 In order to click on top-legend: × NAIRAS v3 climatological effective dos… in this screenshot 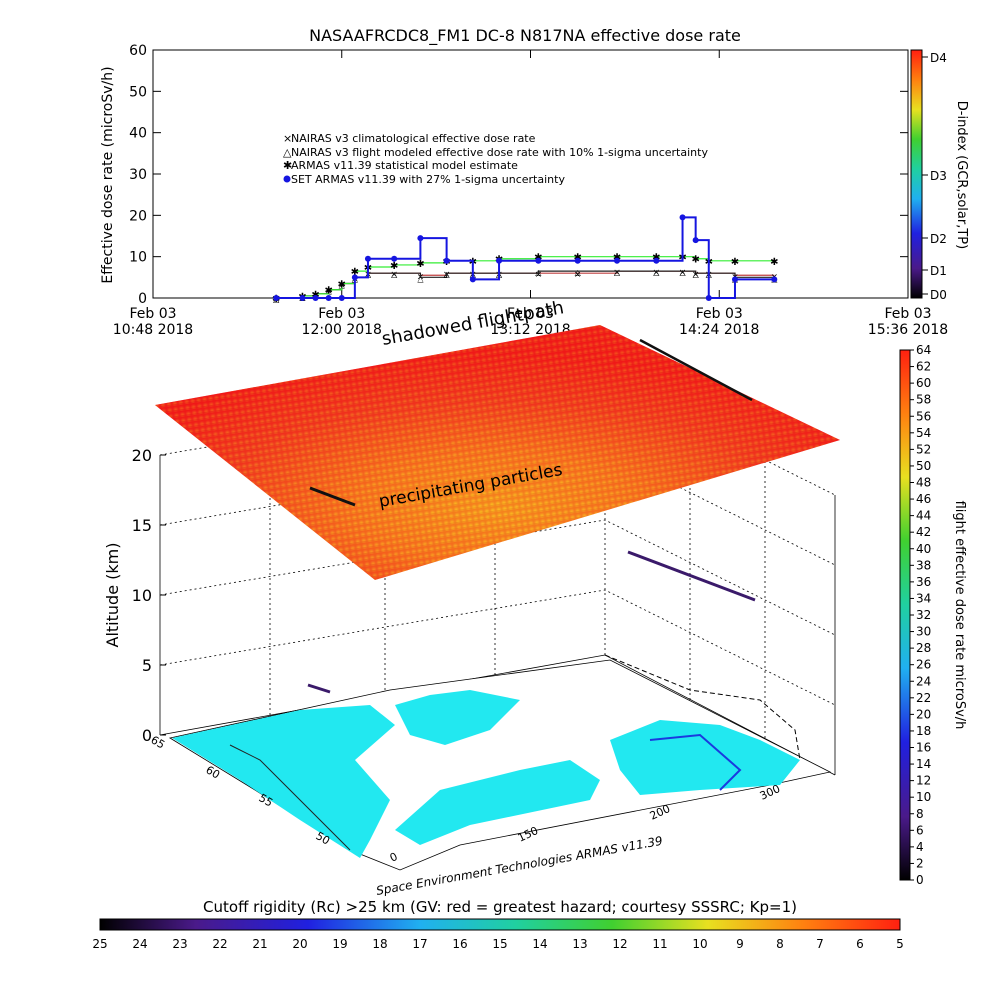, I will do `click(495, 159)`.